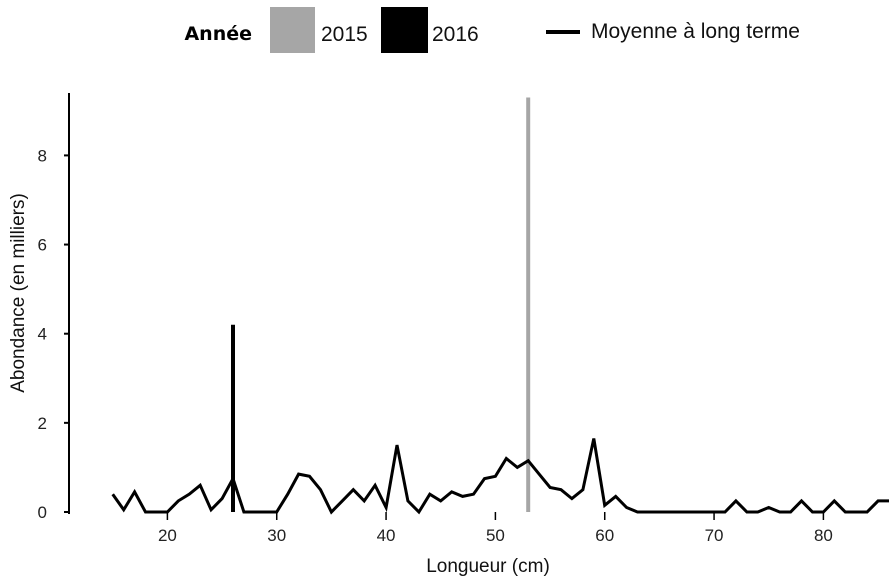 This screenshot has height=577, width=891. Describe the element at coordinates (292, 30) in the screenshot. I see `legend-swatch-2015` at that location.